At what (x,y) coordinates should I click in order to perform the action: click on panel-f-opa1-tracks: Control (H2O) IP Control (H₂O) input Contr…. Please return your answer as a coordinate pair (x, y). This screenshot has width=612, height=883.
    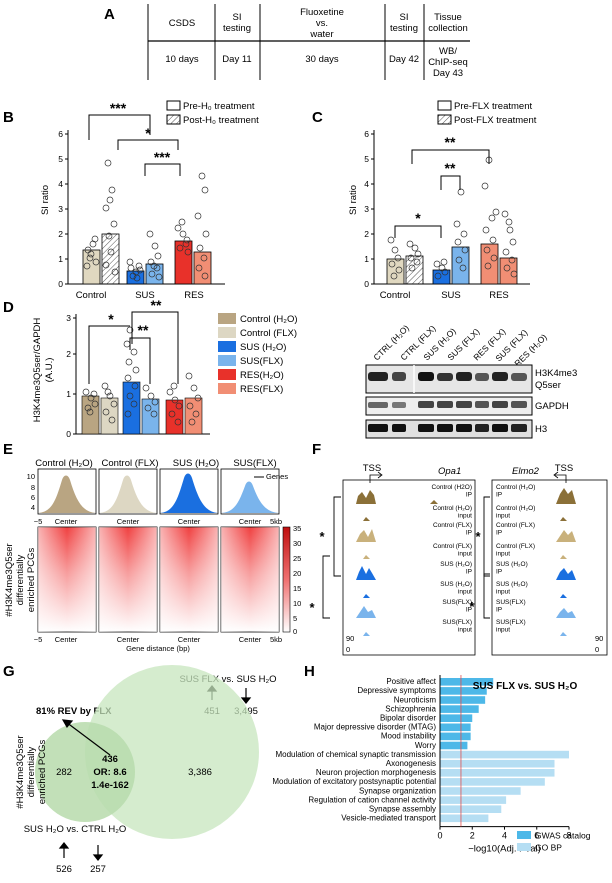
    Looking at the image, I should click on (410, 569).